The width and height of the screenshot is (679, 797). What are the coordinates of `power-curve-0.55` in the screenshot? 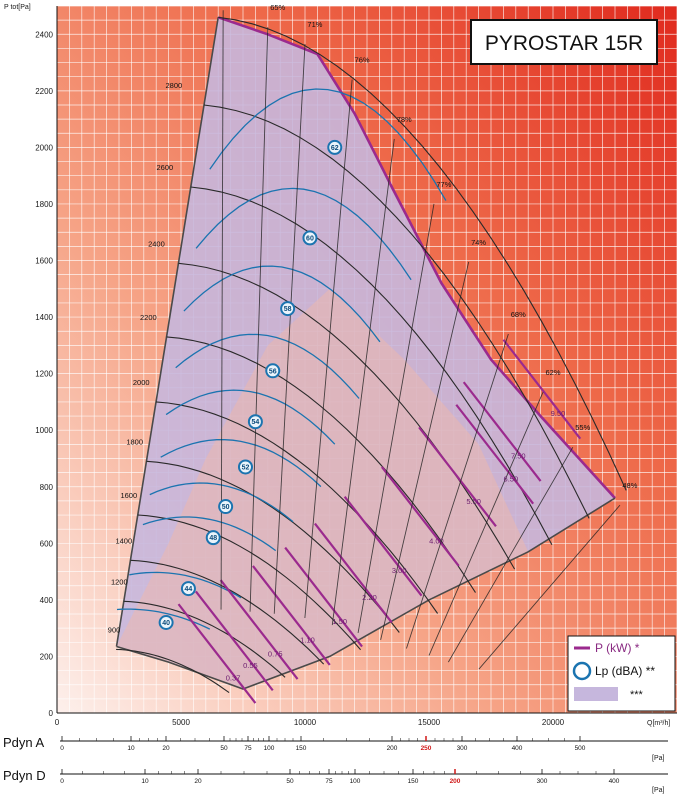 It's located at (234, 641).